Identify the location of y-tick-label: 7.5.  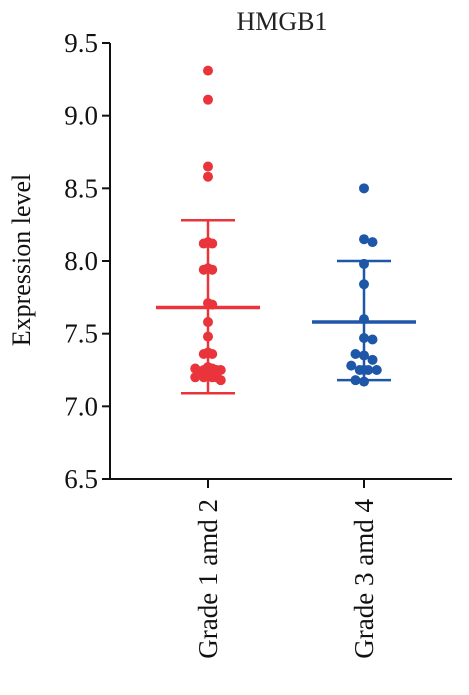
(81, 334).